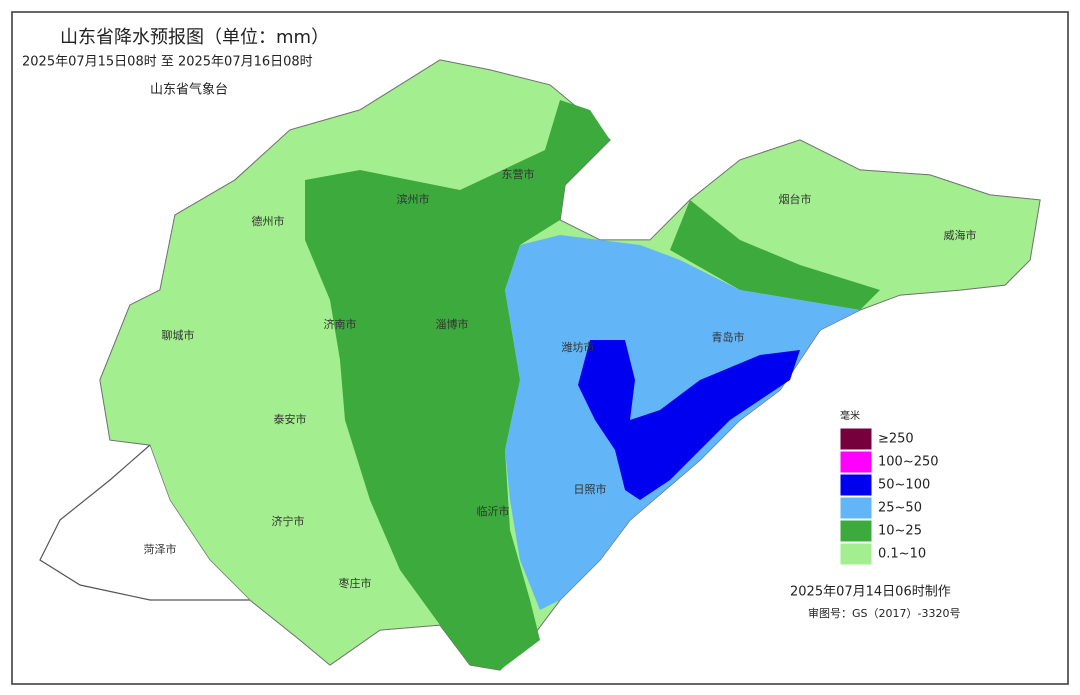  What do you see at coordinates (178, 335) in the screenshot?
I see `city-label: 聊城市` at bounding box center [178, 335].